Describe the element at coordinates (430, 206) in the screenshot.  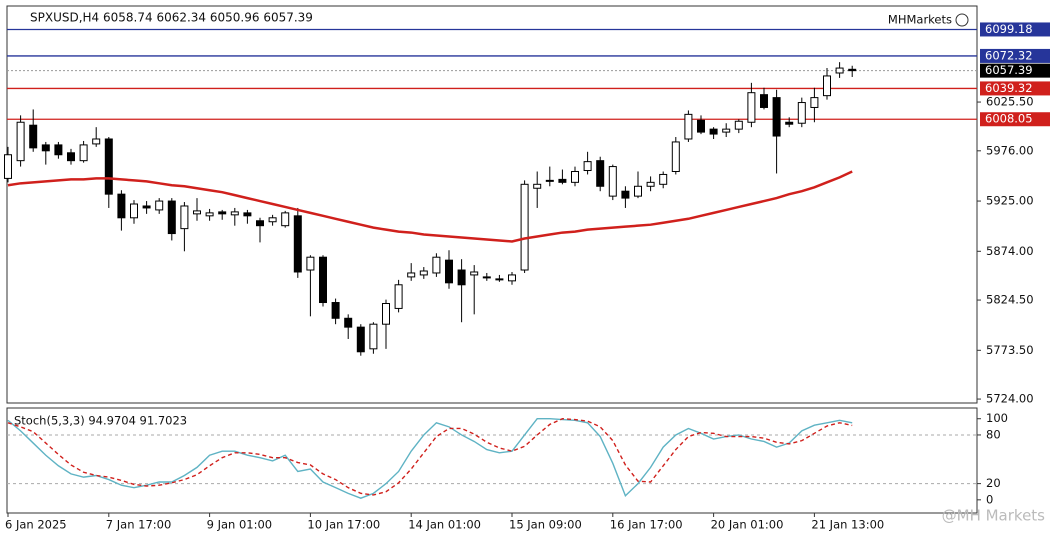
I see `moving-average` at that location.